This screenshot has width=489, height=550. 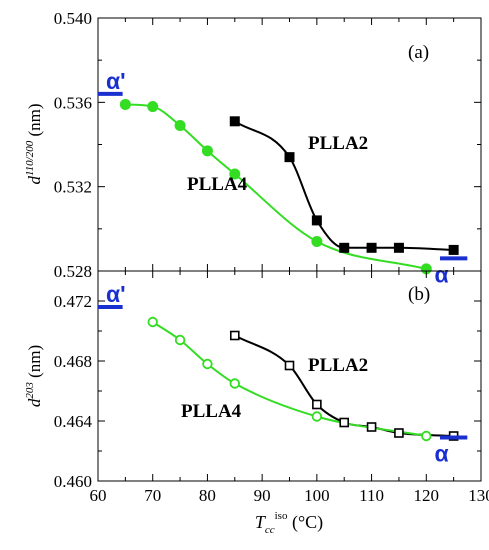 What do you see at coordinates (317, 495) in the screenshot?
I see `x-tick-label: 100` at bounding box center [317, 495].